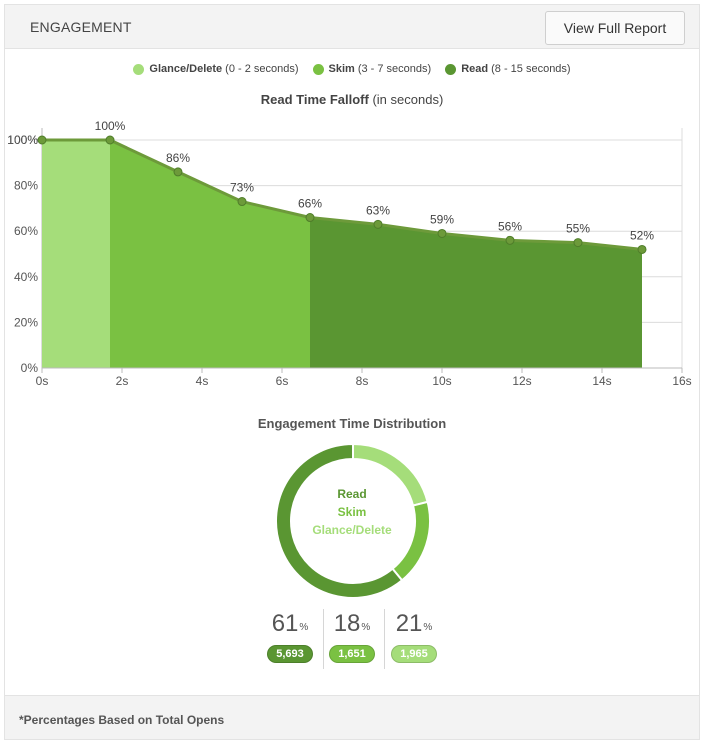 This screenshot has width=704, height=744. I want to click on stat-glance-percent: 21%, so click(414, 624).